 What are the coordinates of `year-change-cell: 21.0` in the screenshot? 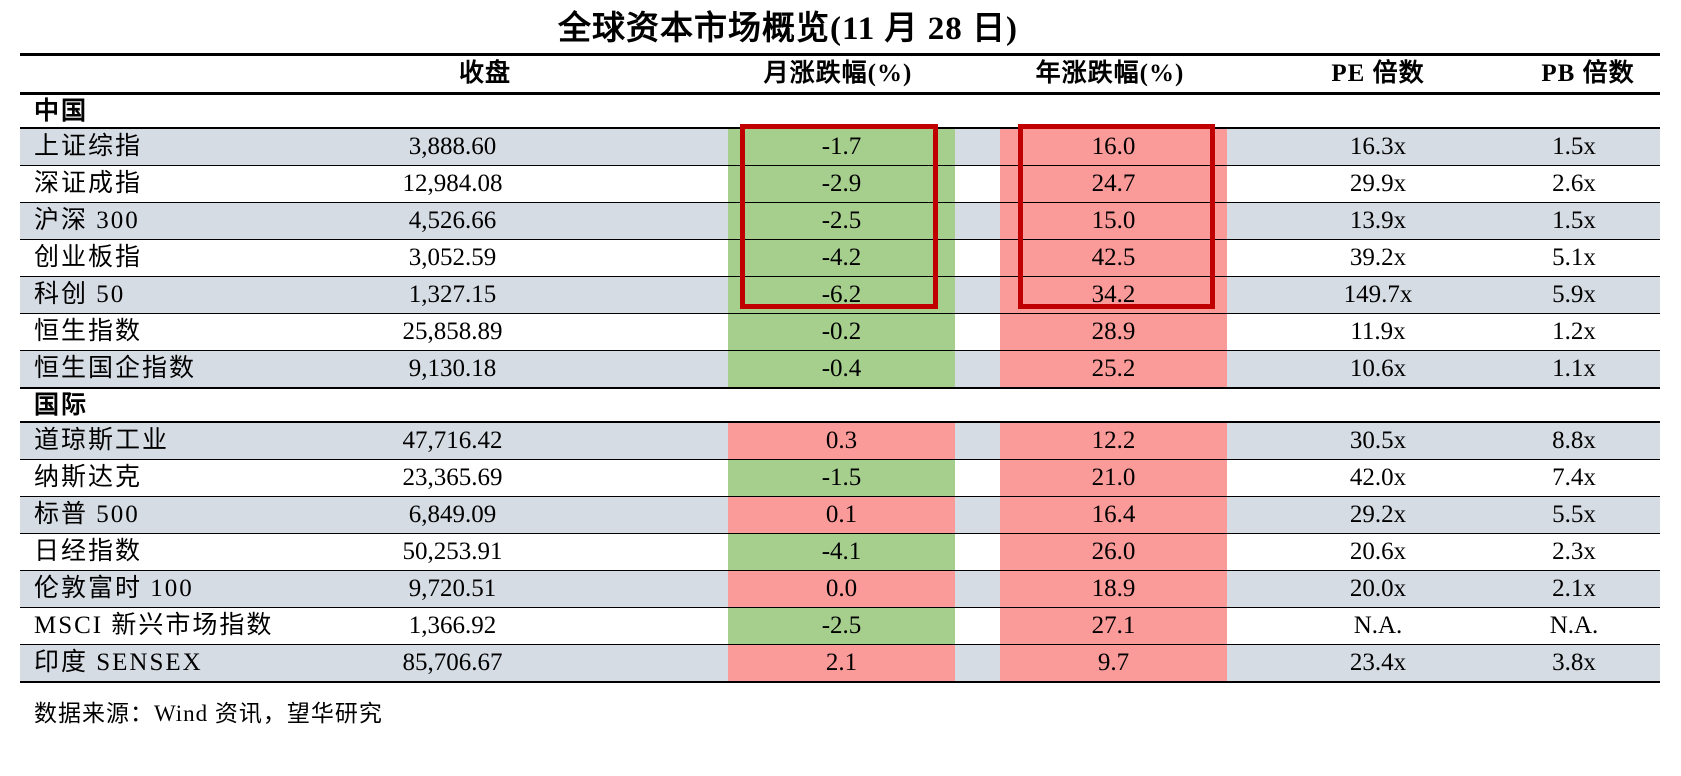 It's located at (1113, 478).